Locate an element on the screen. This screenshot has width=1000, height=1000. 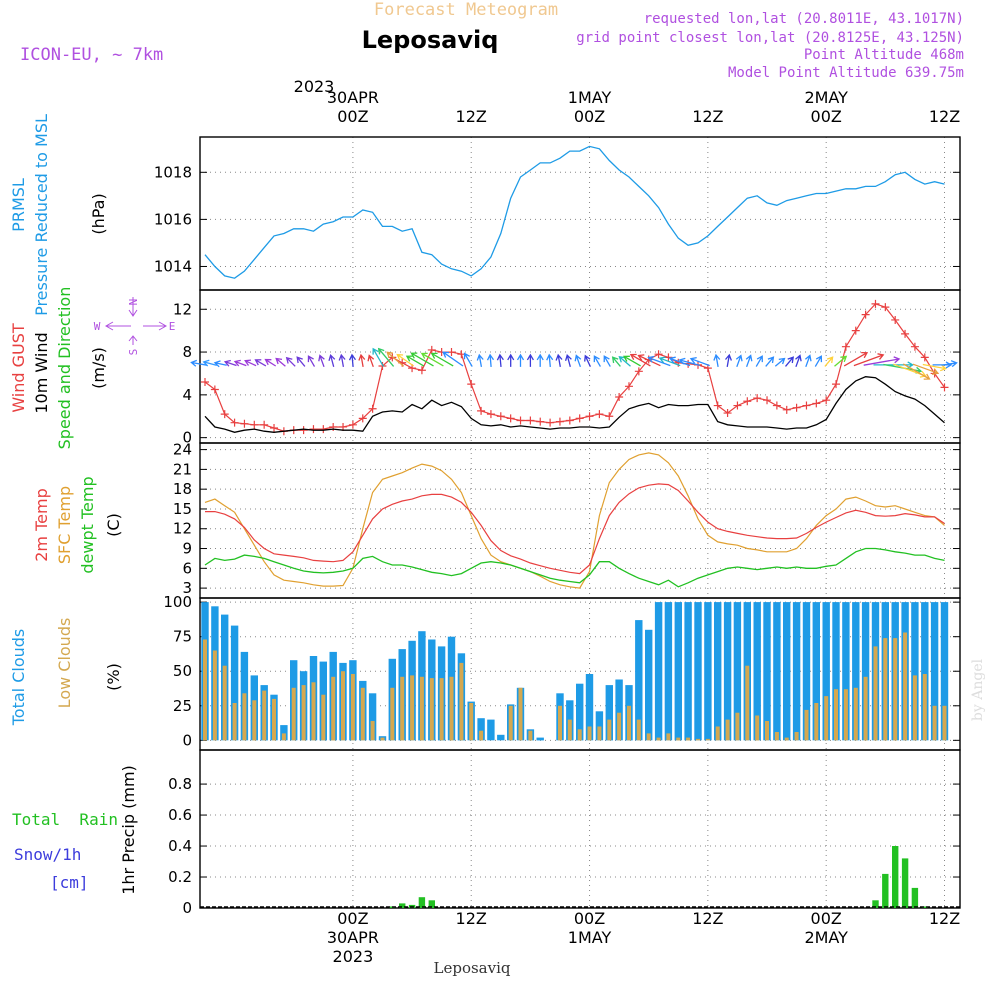
pressure-title-line-2: Pressure Reduced to MSL is located at coordinates (41, 215).